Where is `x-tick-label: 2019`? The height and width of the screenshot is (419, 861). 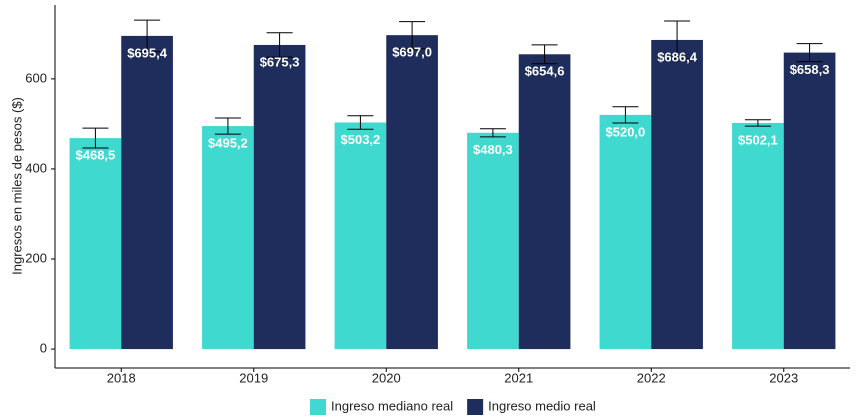 x-tick-label: 2019 is located at coordinates (253, 377).